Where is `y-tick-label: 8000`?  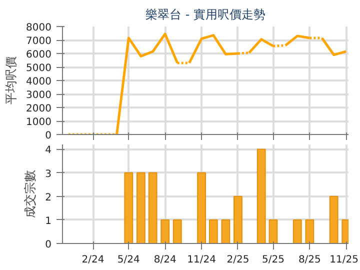 y-tick-label: 8000 is located at coordinates (39, 28).